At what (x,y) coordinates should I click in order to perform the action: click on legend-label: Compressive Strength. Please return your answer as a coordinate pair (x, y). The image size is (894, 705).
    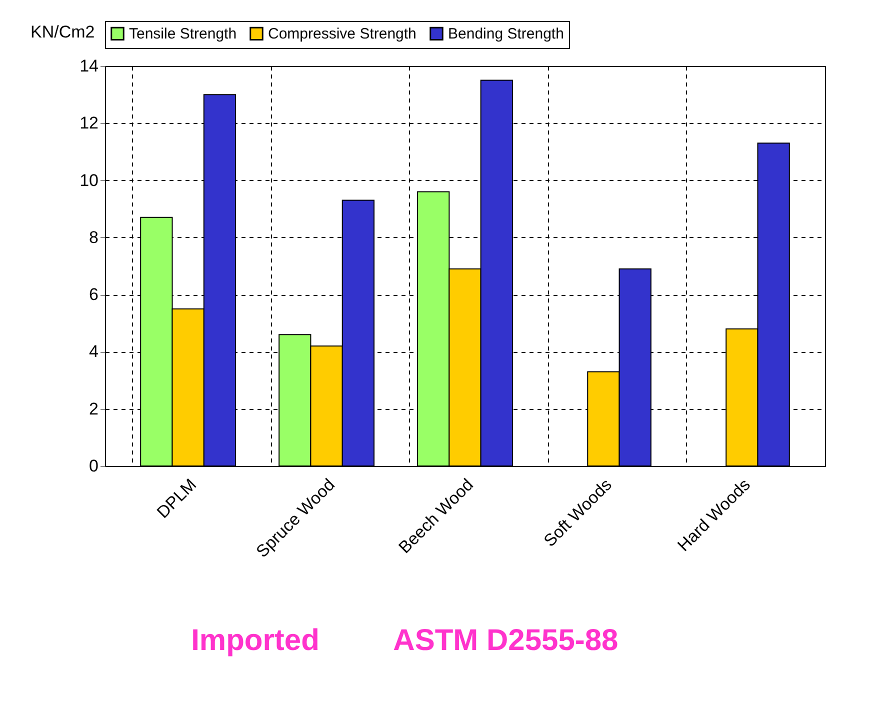
    Looking at the image, I should click on (342, 34).